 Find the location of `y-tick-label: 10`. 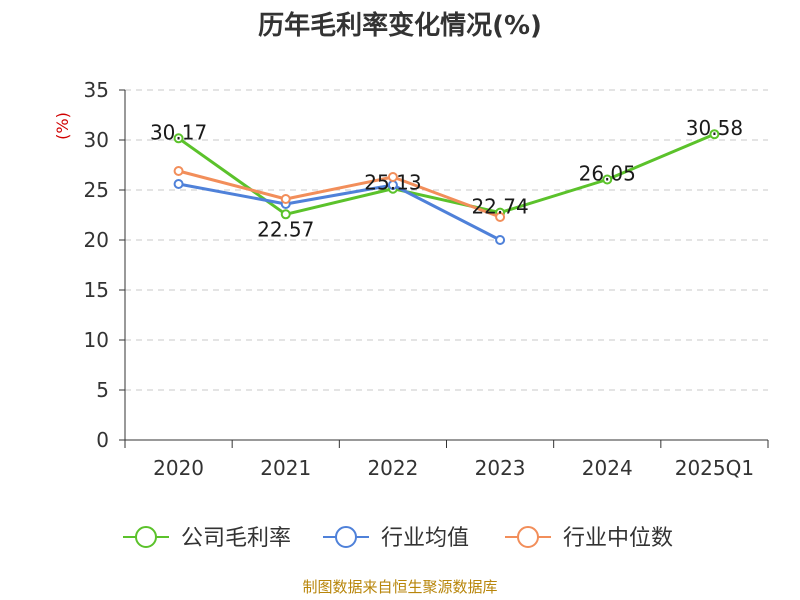

y-tick-label: 10 is located at coordinates (96, 340).